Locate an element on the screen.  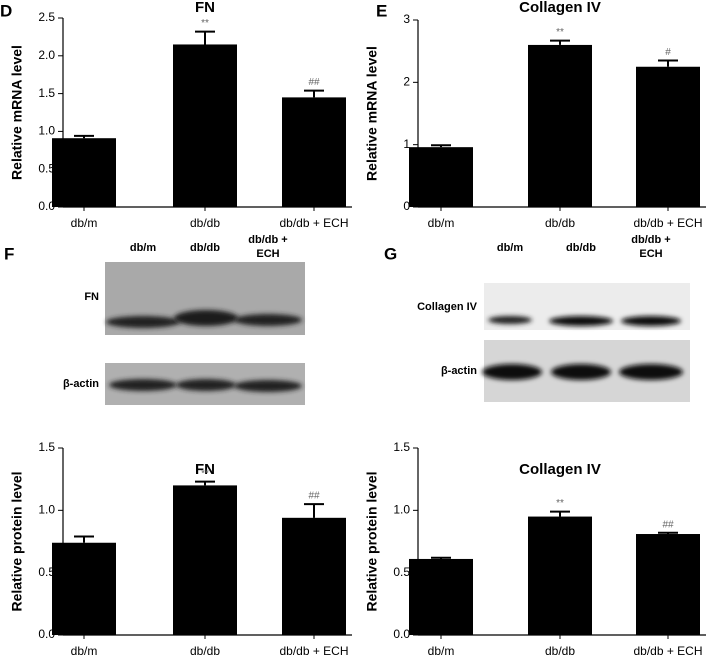
y-tick-label: 2 is located at coordinates (406, 82).